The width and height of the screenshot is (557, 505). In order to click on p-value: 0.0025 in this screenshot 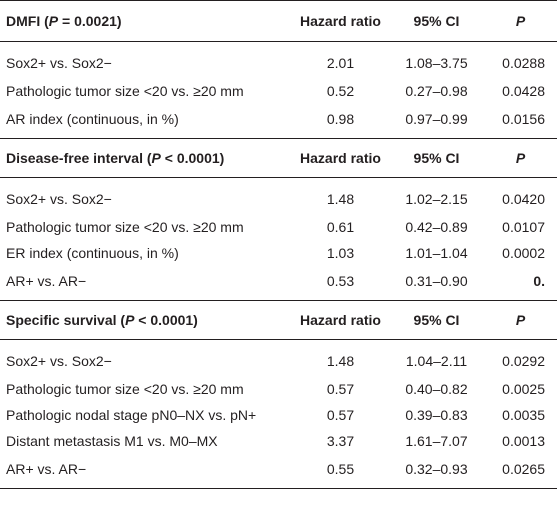, I will do `click(523, 389)`.